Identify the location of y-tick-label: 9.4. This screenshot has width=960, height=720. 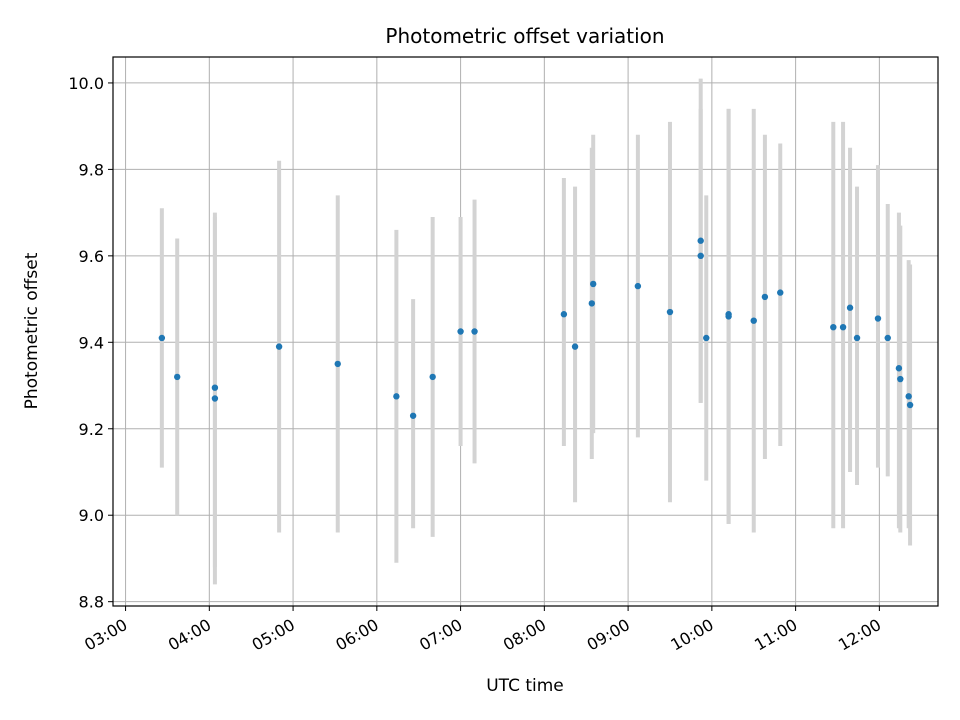
(91, 342).